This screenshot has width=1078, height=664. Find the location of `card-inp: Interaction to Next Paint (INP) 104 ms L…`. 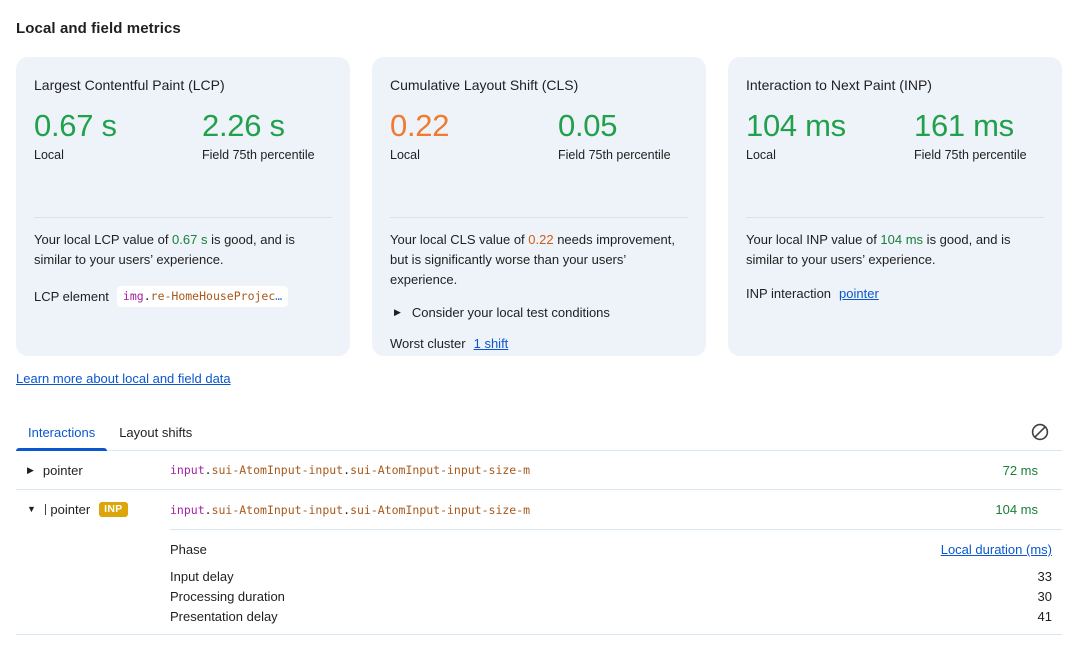

card-inp: Interaction to Next Paint (INP) 104 ms L… is located at coordinates (895, 206).